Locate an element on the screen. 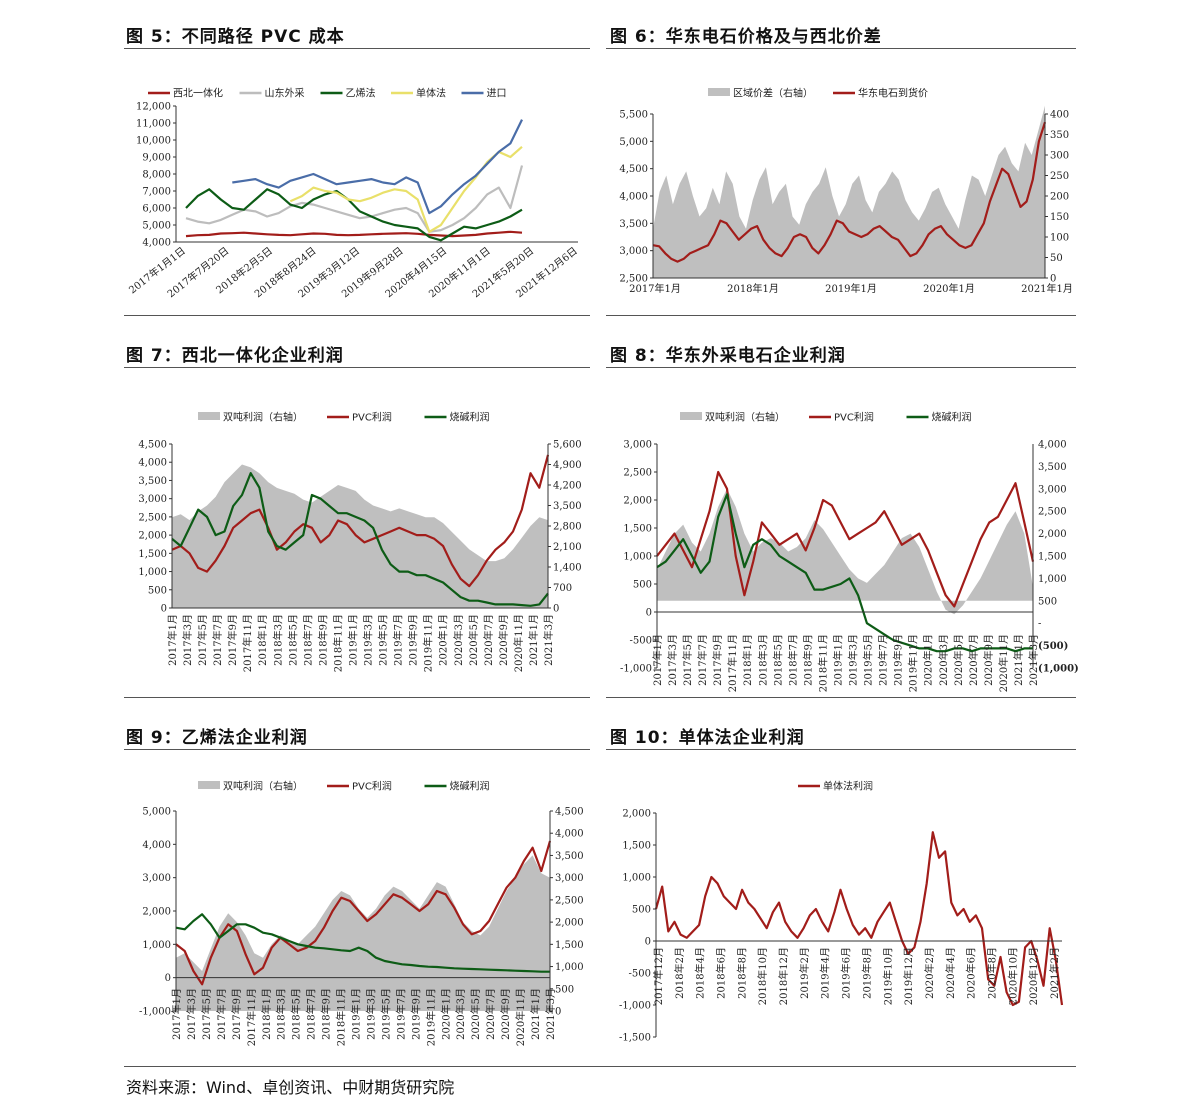 This screenshot has width=1191, height=1116. legend-label: 进口 is located at coordinates (497, 94).